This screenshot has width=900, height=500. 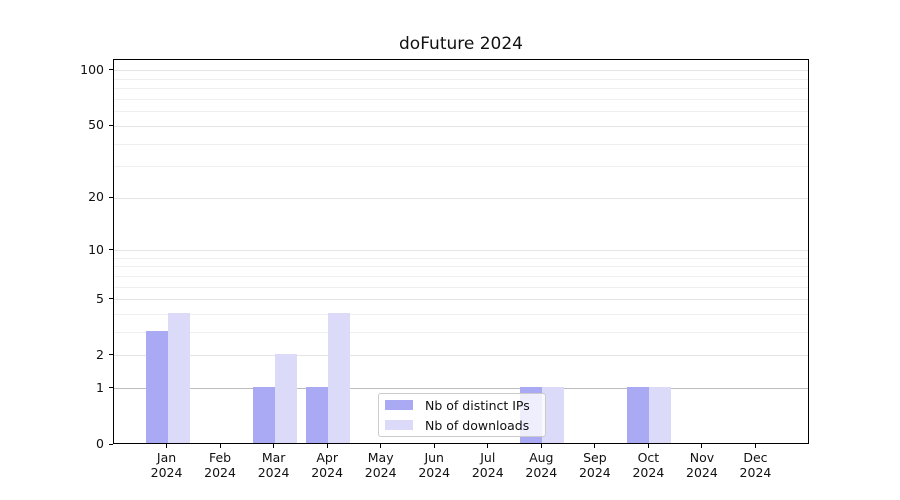 I want to click on x-tick-label-jul: Jul 2024, so click(x=488, y=465).